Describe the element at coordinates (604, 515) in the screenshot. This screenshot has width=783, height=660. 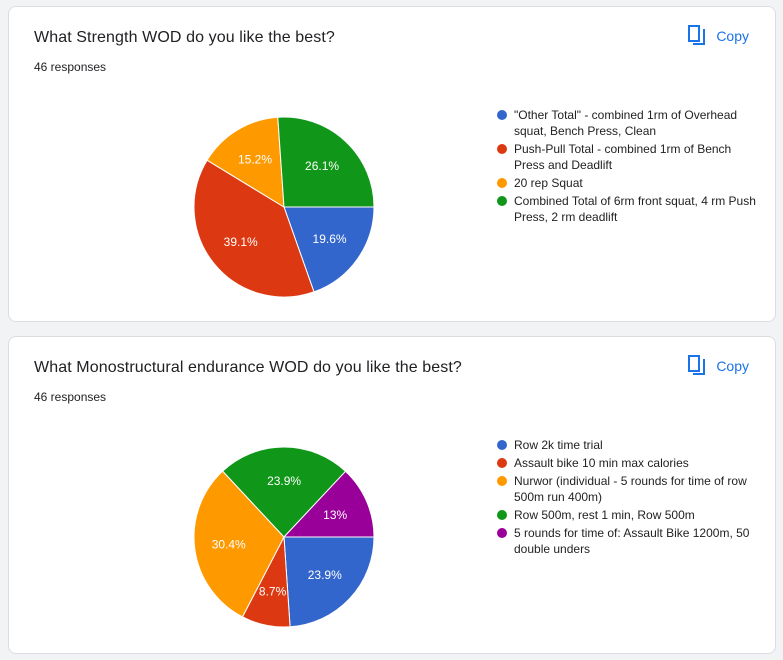
I see `legend-label: Row 500m, rest 1 min, Row 500m` at that location.